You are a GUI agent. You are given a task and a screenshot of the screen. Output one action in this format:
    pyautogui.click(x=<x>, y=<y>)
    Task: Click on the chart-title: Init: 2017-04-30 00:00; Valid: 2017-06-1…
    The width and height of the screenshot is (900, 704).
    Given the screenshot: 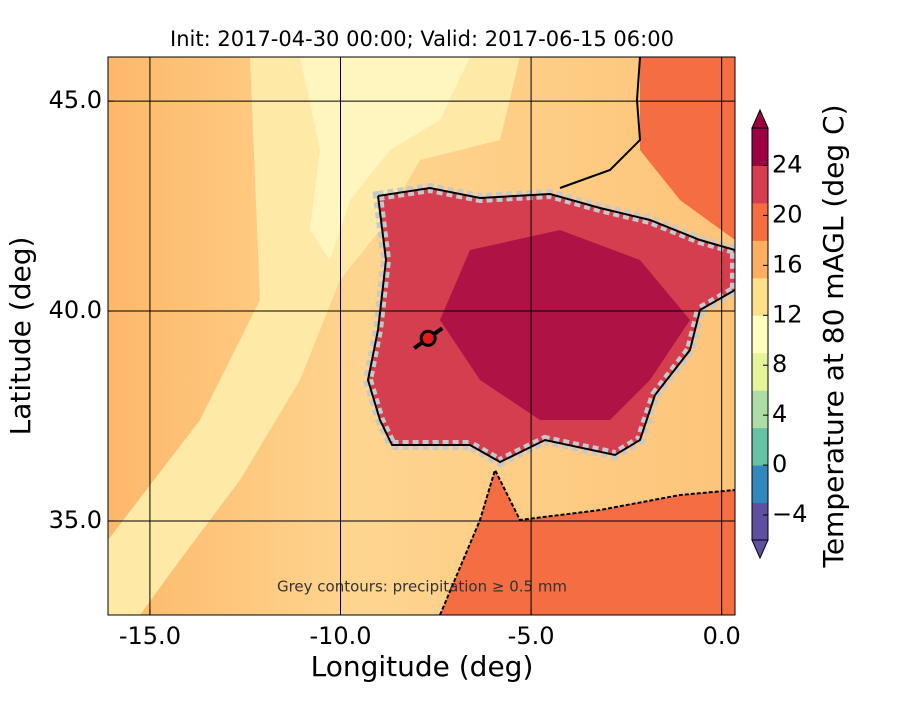 What is the action you would take?
    pyautogui.click(x=422, y=39)
    